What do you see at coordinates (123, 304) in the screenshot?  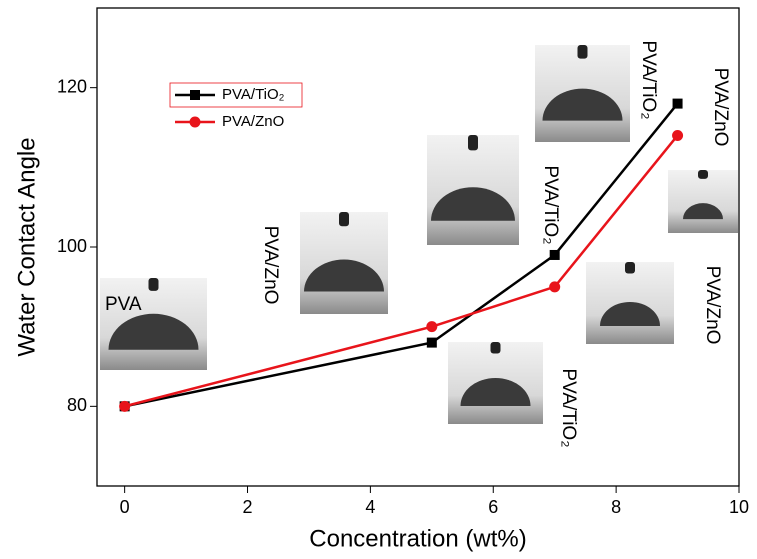 I see `annotation: PVA` at bounding box center [123, 304].